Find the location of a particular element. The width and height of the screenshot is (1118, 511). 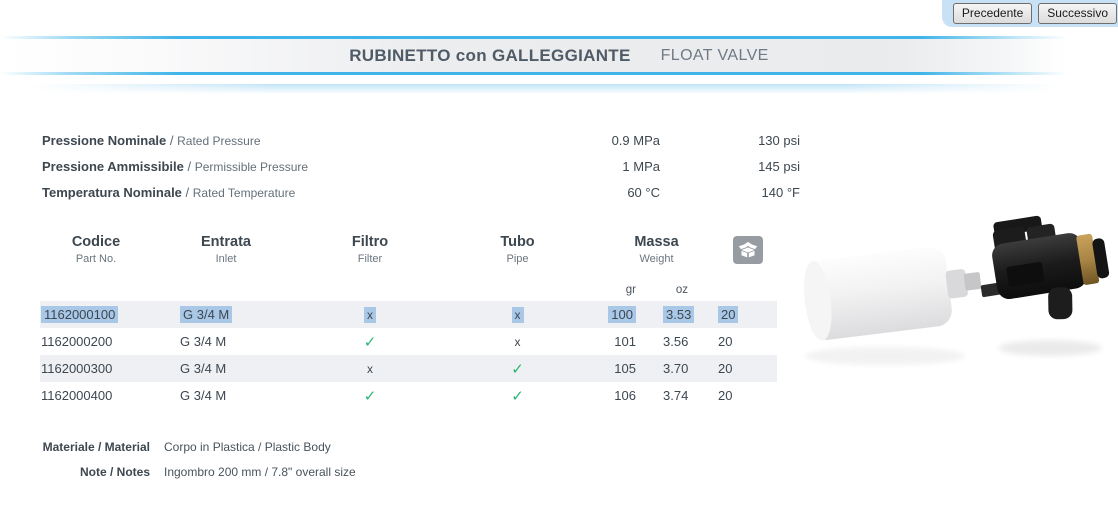

title-bar: RUBINETTO con GALLEGGIANTE FLOAT VALVE is located at coordinates (559, 55).